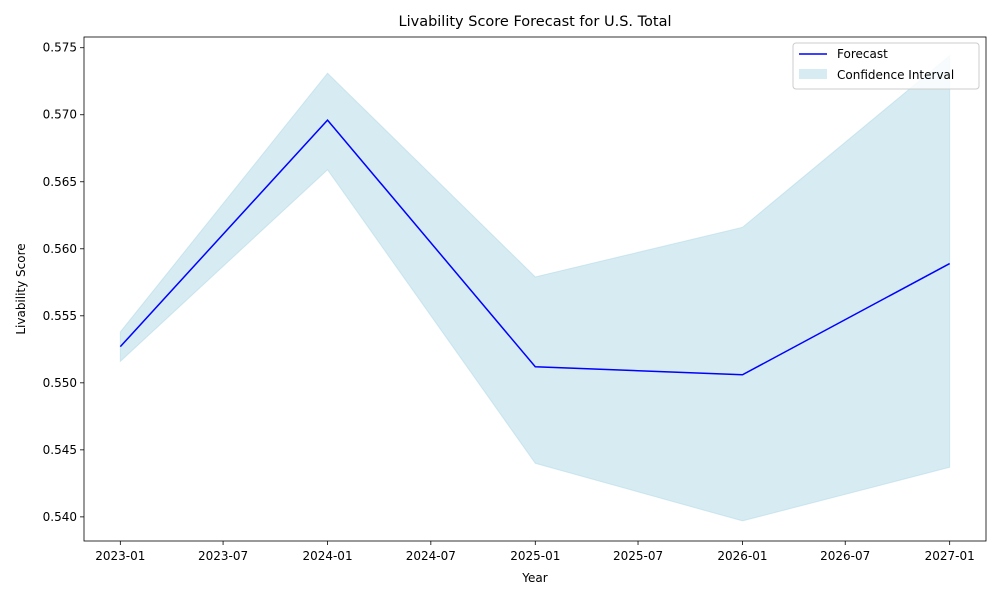  What do you see at coordinates (845, 556) in the screenshot?
I see `x-tick-label: 2026-07` at bounding box center [845, 556].